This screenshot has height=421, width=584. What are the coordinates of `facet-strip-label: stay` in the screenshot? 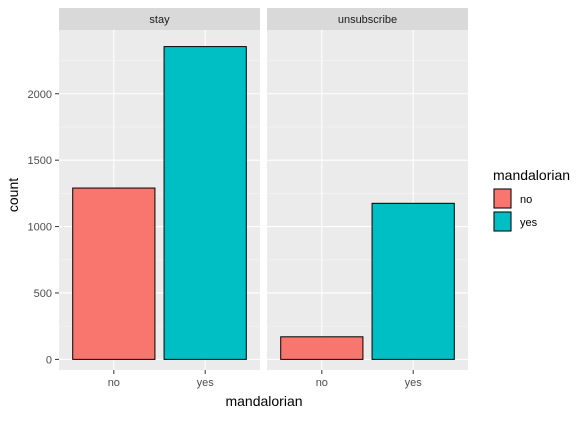 It's located at (159, 20).